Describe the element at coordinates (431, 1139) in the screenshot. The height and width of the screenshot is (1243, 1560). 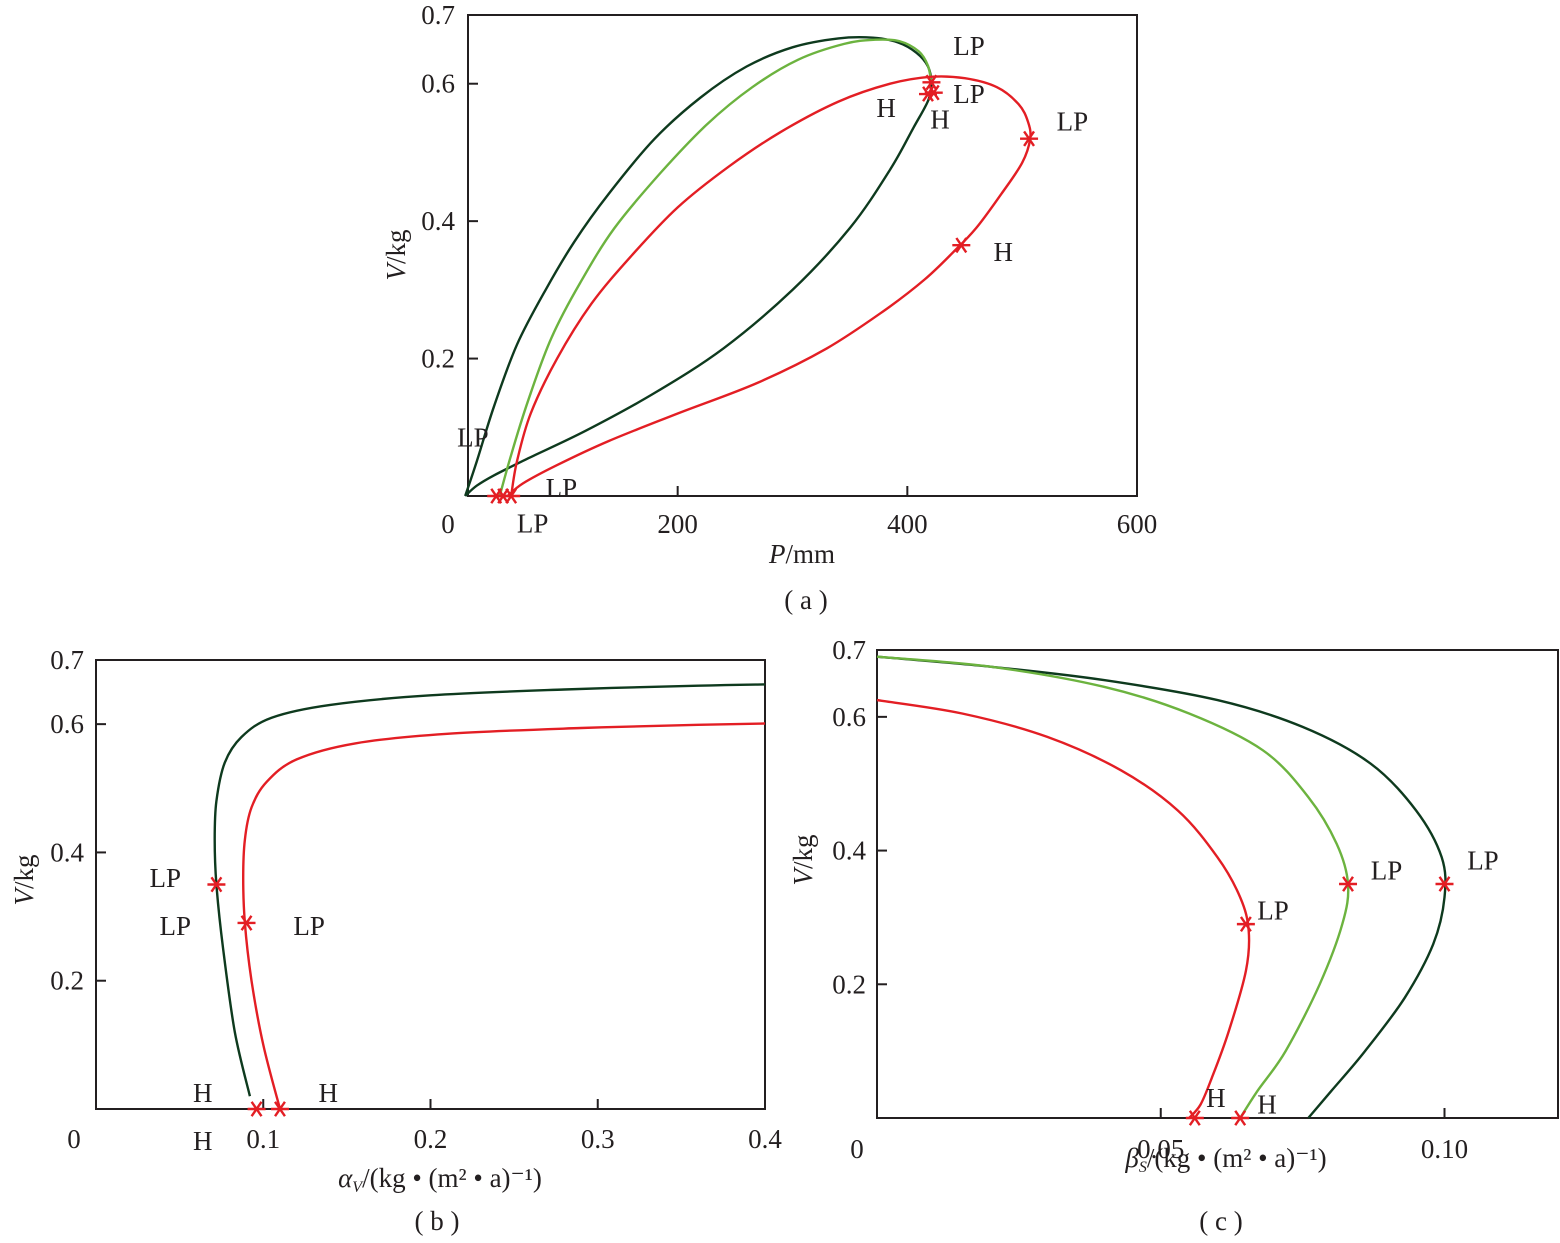
I see `panel-b-x-tick-label: 0.2` at that location.